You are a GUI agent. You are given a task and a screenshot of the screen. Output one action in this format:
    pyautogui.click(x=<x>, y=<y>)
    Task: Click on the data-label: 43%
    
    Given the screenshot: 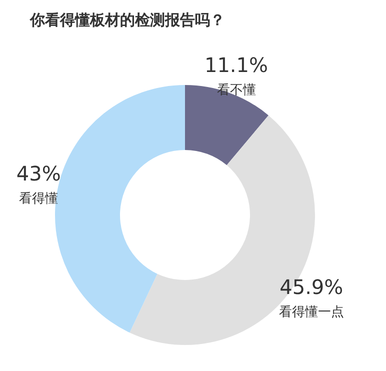 What is the action you would take?
    pyautogui.click(x=38, y=173)
    